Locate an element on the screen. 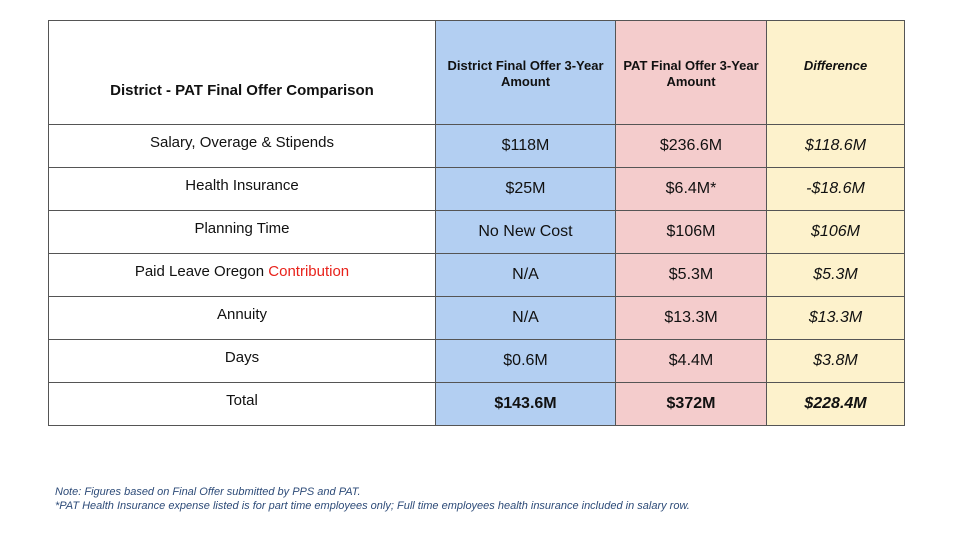 The height and width of the screenshot is (540, 960). row-label: Annuity is located at coordinates (242, 318).